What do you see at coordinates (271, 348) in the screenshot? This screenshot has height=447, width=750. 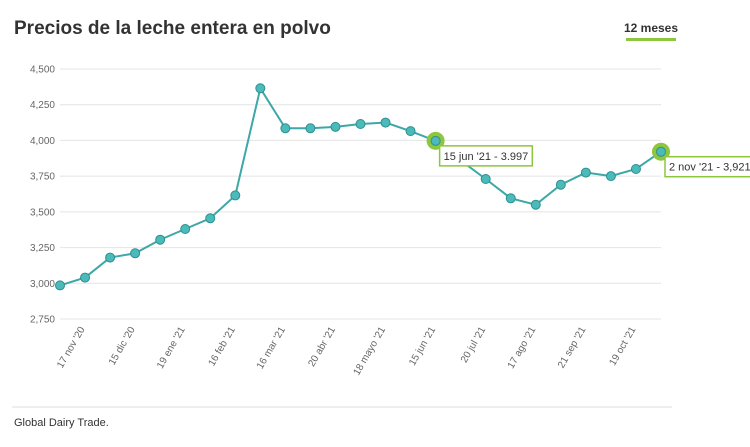 I see `x-tick-label: 16 mar '21` at bounding box center [271, 348].